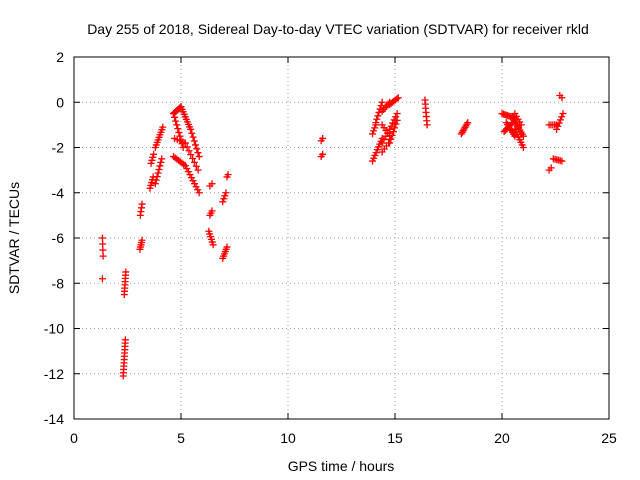 This screenshot has height=480, width=640. What do you see at coordinates (54, 374) in the screenshot?
I see `y-tick-label: -12` at bounding box center [54, 374].